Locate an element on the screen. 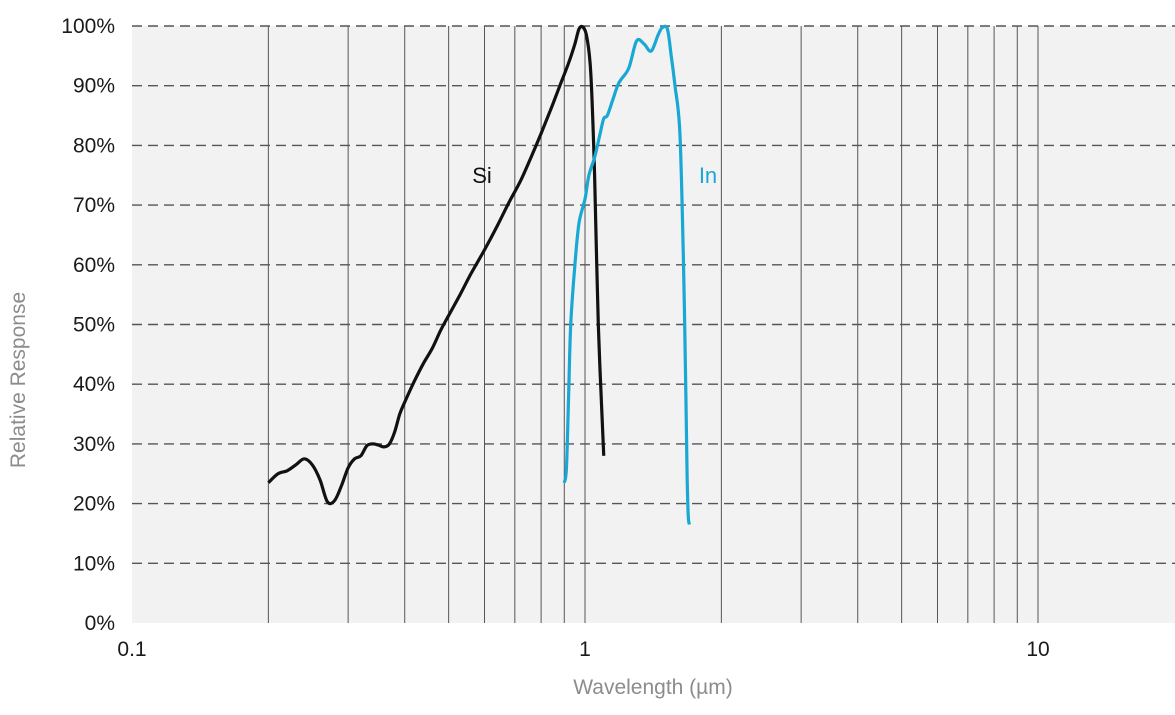 The image size is (1175, 715). y-tick-label: 20% is located at coordinates (94, 504).